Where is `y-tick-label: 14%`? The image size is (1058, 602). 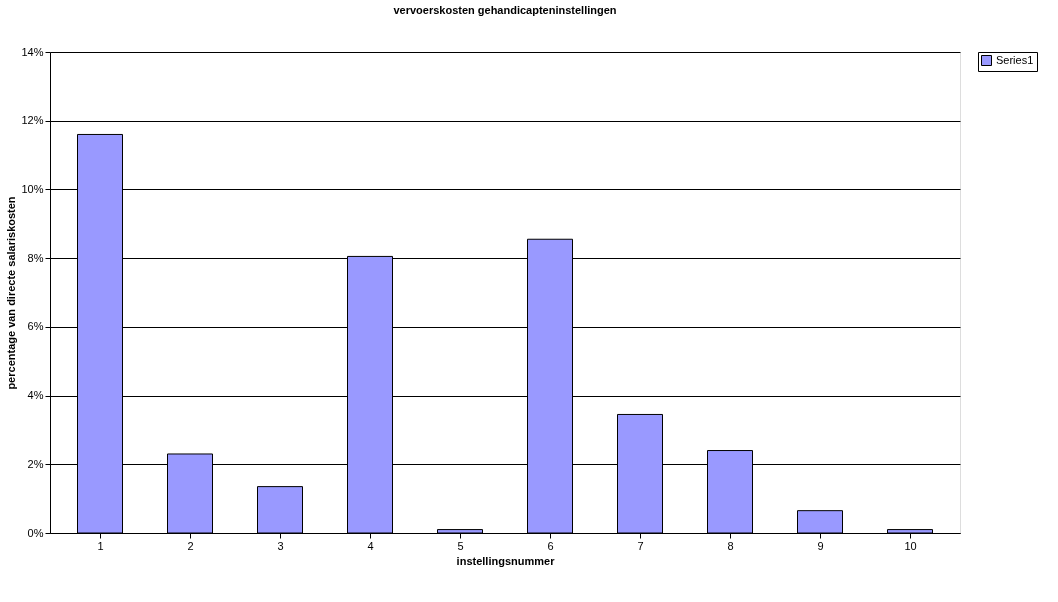 y-tick-label: 14% is located at coordinates (32, 51).